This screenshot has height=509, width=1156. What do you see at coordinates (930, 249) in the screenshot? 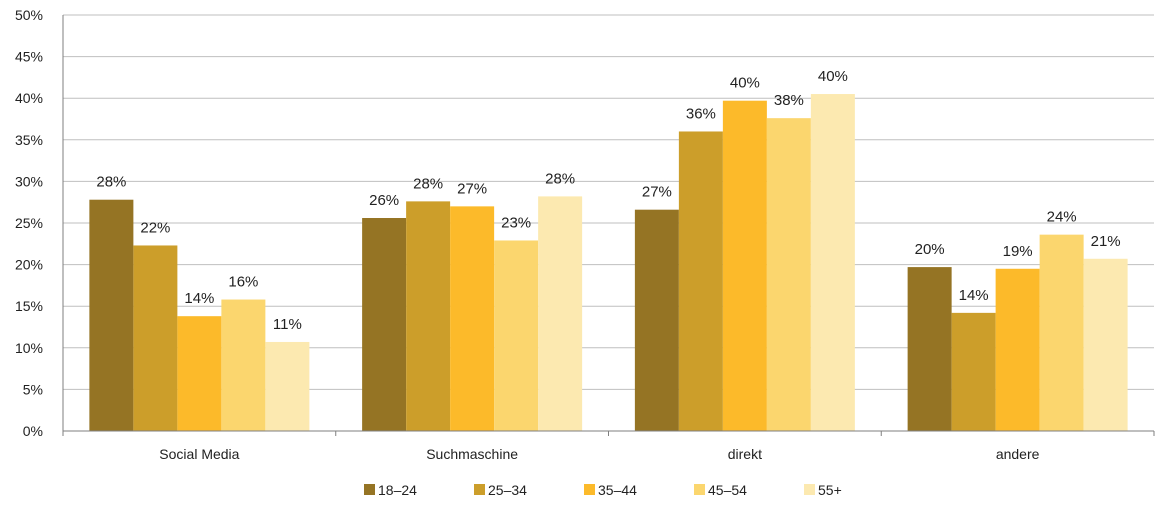
I see `data-label: 20%` at bounding box center [930, 249].